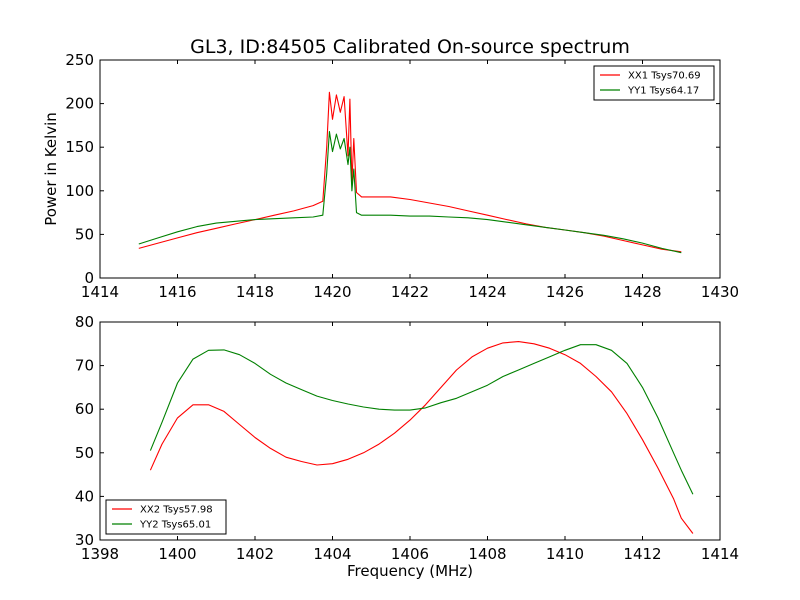 Image resolution: width=800 pixels, height=600 pixels. I want to click on x-tick-label: 1412, so click(642, 554).